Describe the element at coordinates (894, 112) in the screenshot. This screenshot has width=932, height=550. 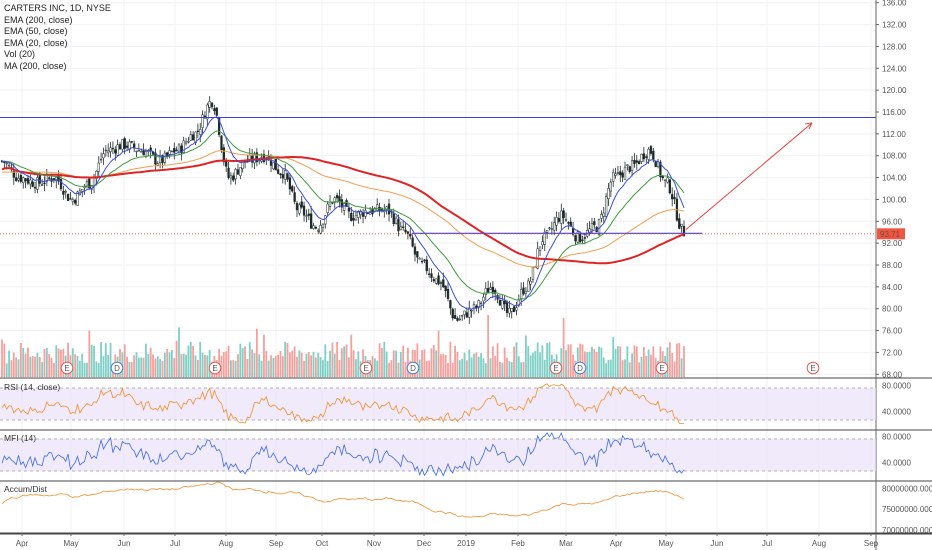
I see `price-tick-label: 116.00` at that location.